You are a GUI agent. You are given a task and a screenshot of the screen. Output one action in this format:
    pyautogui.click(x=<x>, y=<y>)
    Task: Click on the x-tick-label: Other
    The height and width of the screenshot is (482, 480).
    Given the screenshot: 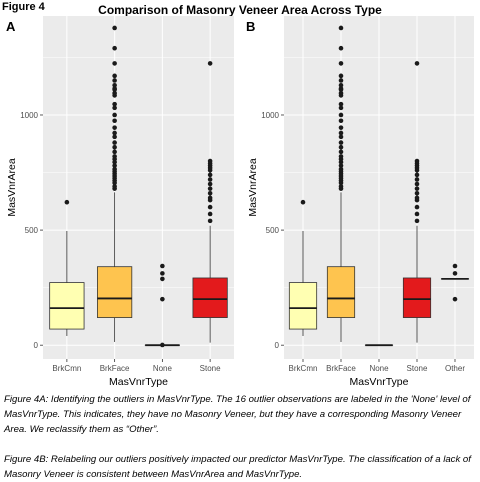 What is the action you would take?
    pyautogui.click(x=455, y=368)
    